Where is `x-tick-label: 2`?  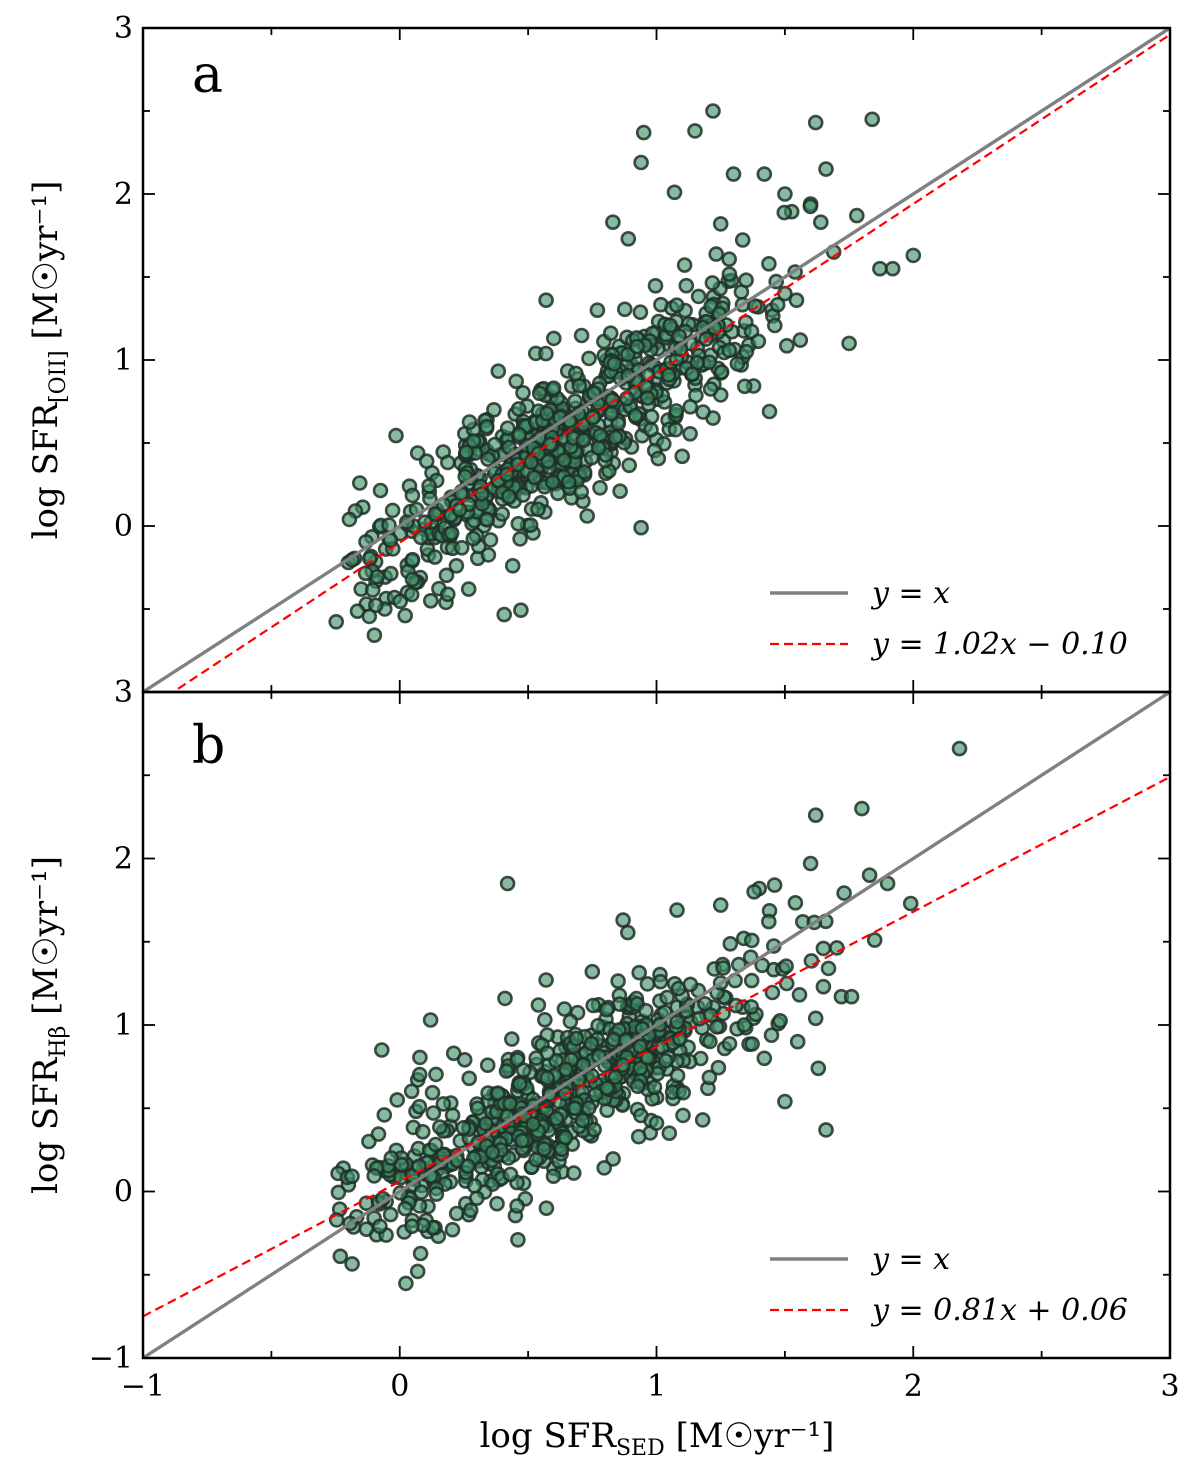 x-tick-label: 2 is located at coordinates (913, 1386).